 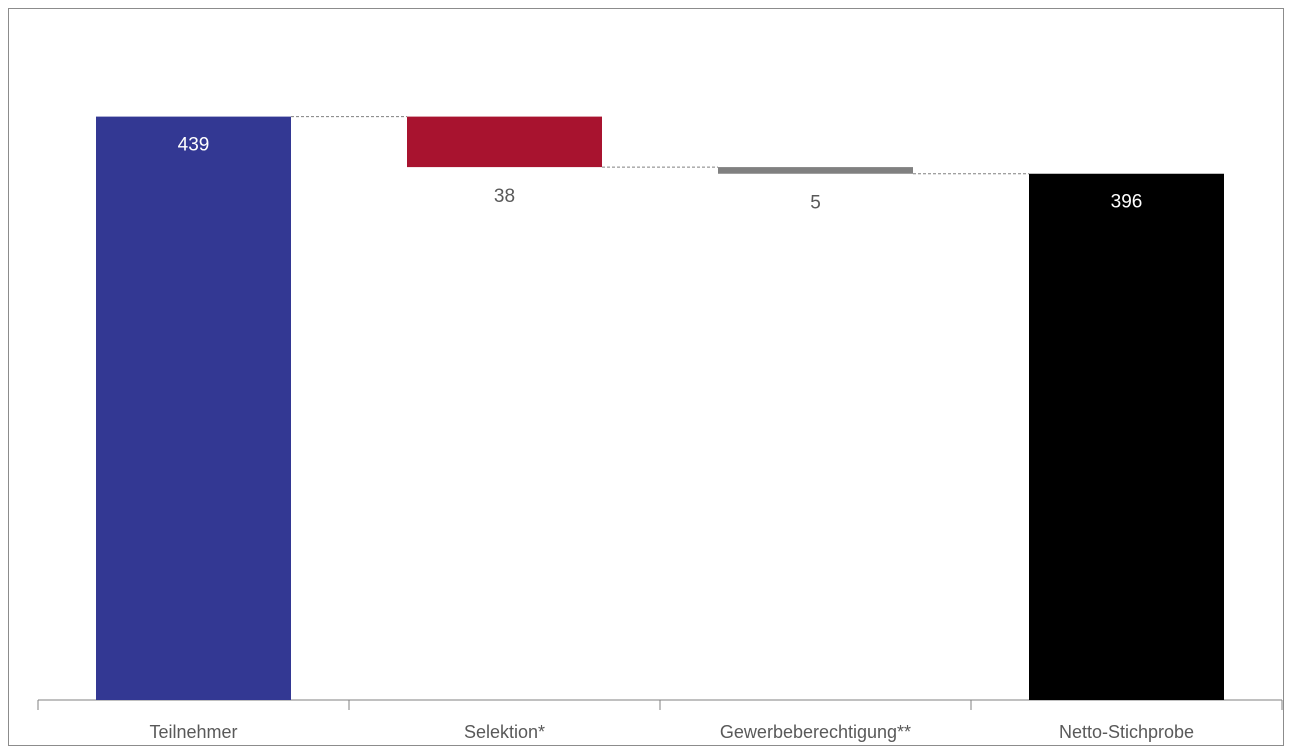 What do you see at coordinates (194, 145) in the screenshot?
I see `value-label: 439` at bounding box center [194, 145].